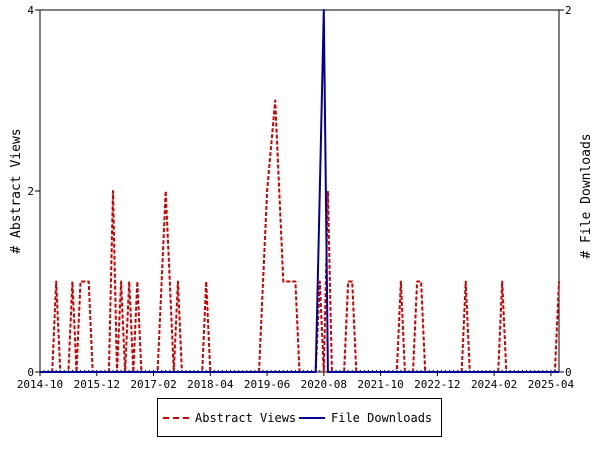 Image resolution: width=600 pixels, height=450 pixels. I want to click on x-tick-label: 2015-12, so click(97, 384).